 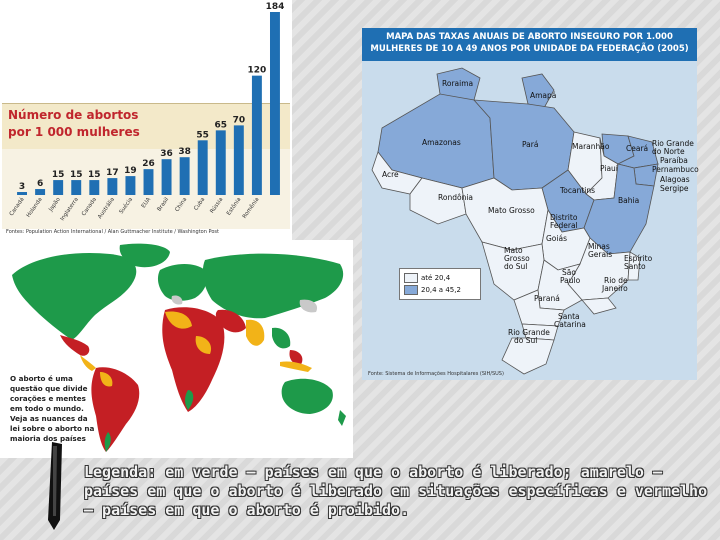 What do you see at coordinates (570, 324) in the screenshot?
I see `state-label: Catarina` at bounding box center [570, 324].